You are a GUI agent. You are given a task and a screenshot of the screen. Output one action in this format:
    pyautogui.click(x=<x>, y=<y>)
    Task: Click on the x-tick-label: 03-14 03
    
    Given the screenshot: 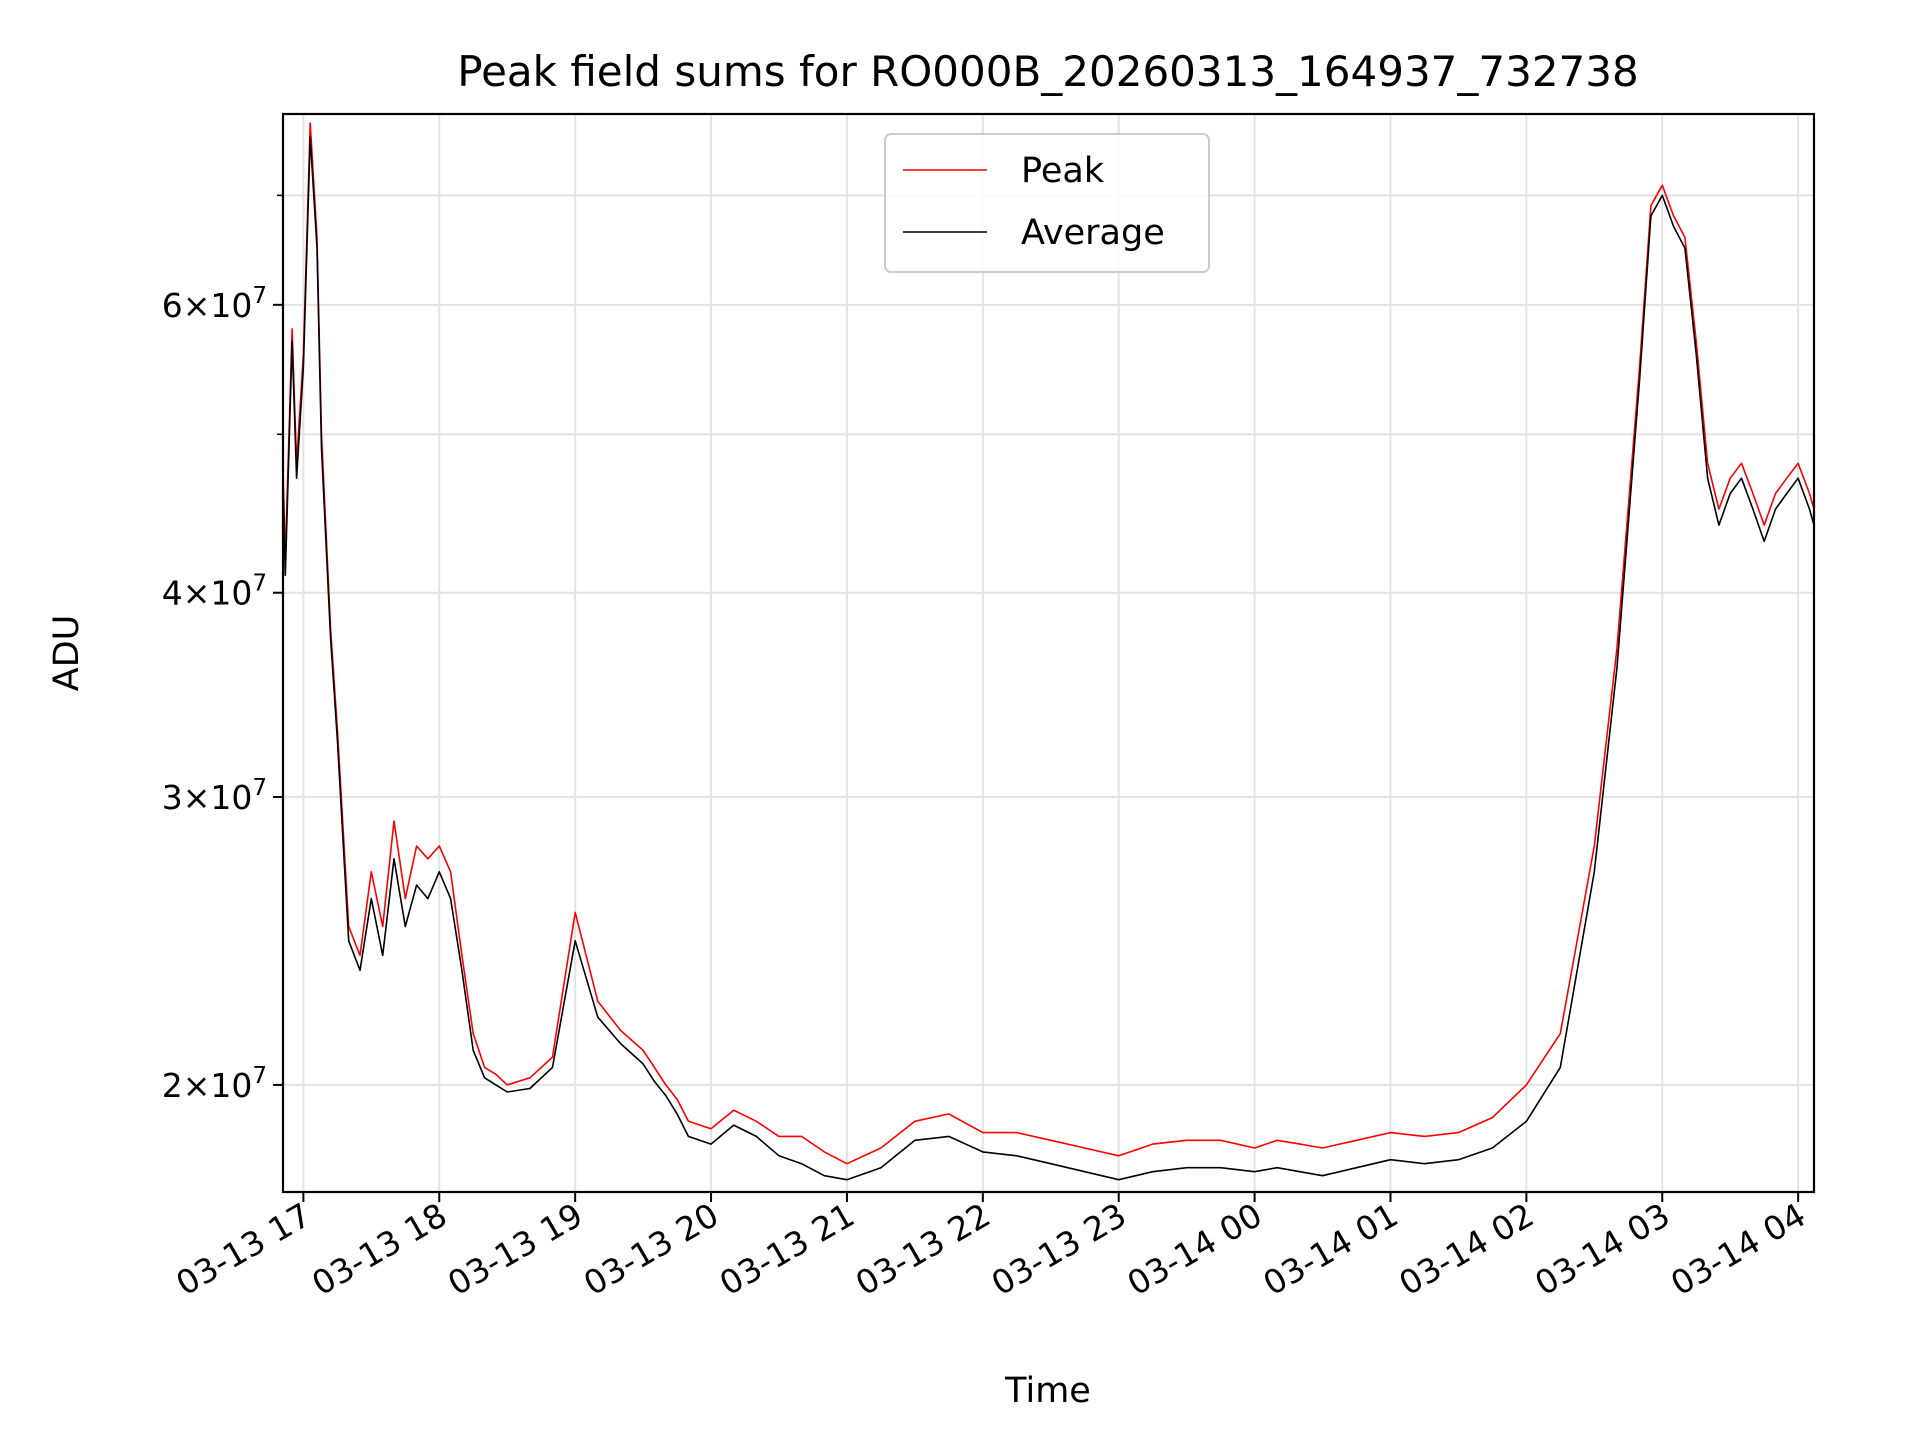 What is the action you would take?
    pyautogui.click(x=1602, y=1249)
    